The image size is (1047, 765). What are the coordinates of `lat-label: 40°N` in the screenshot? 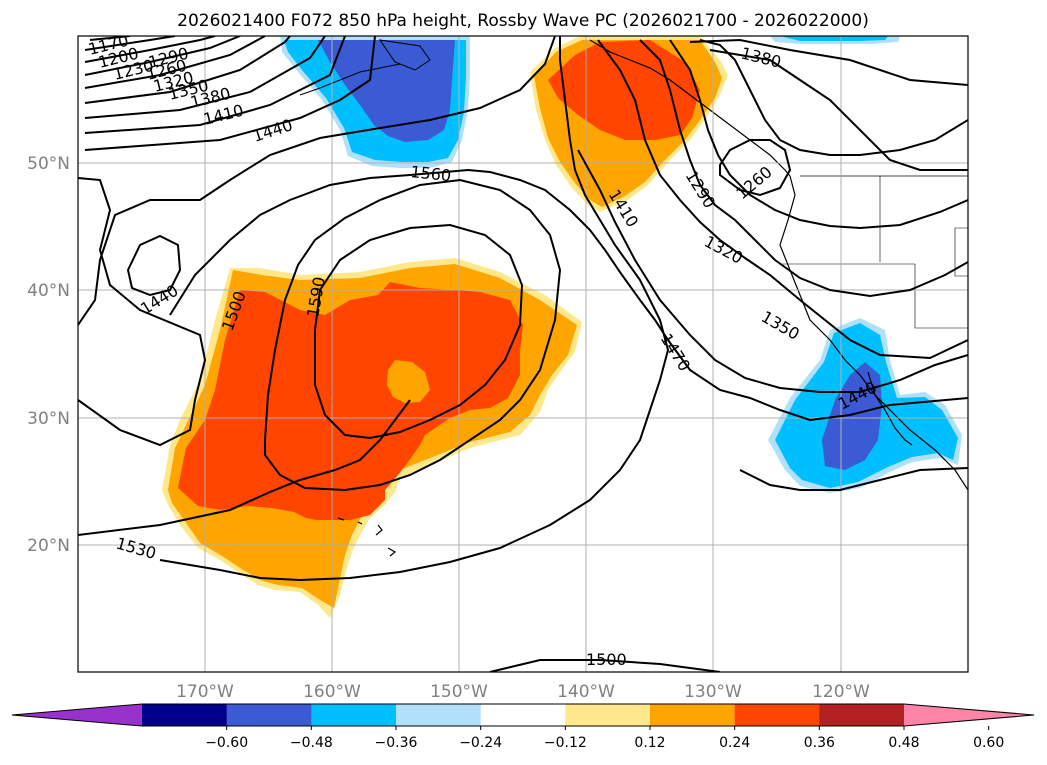 It's located at (48, 291).